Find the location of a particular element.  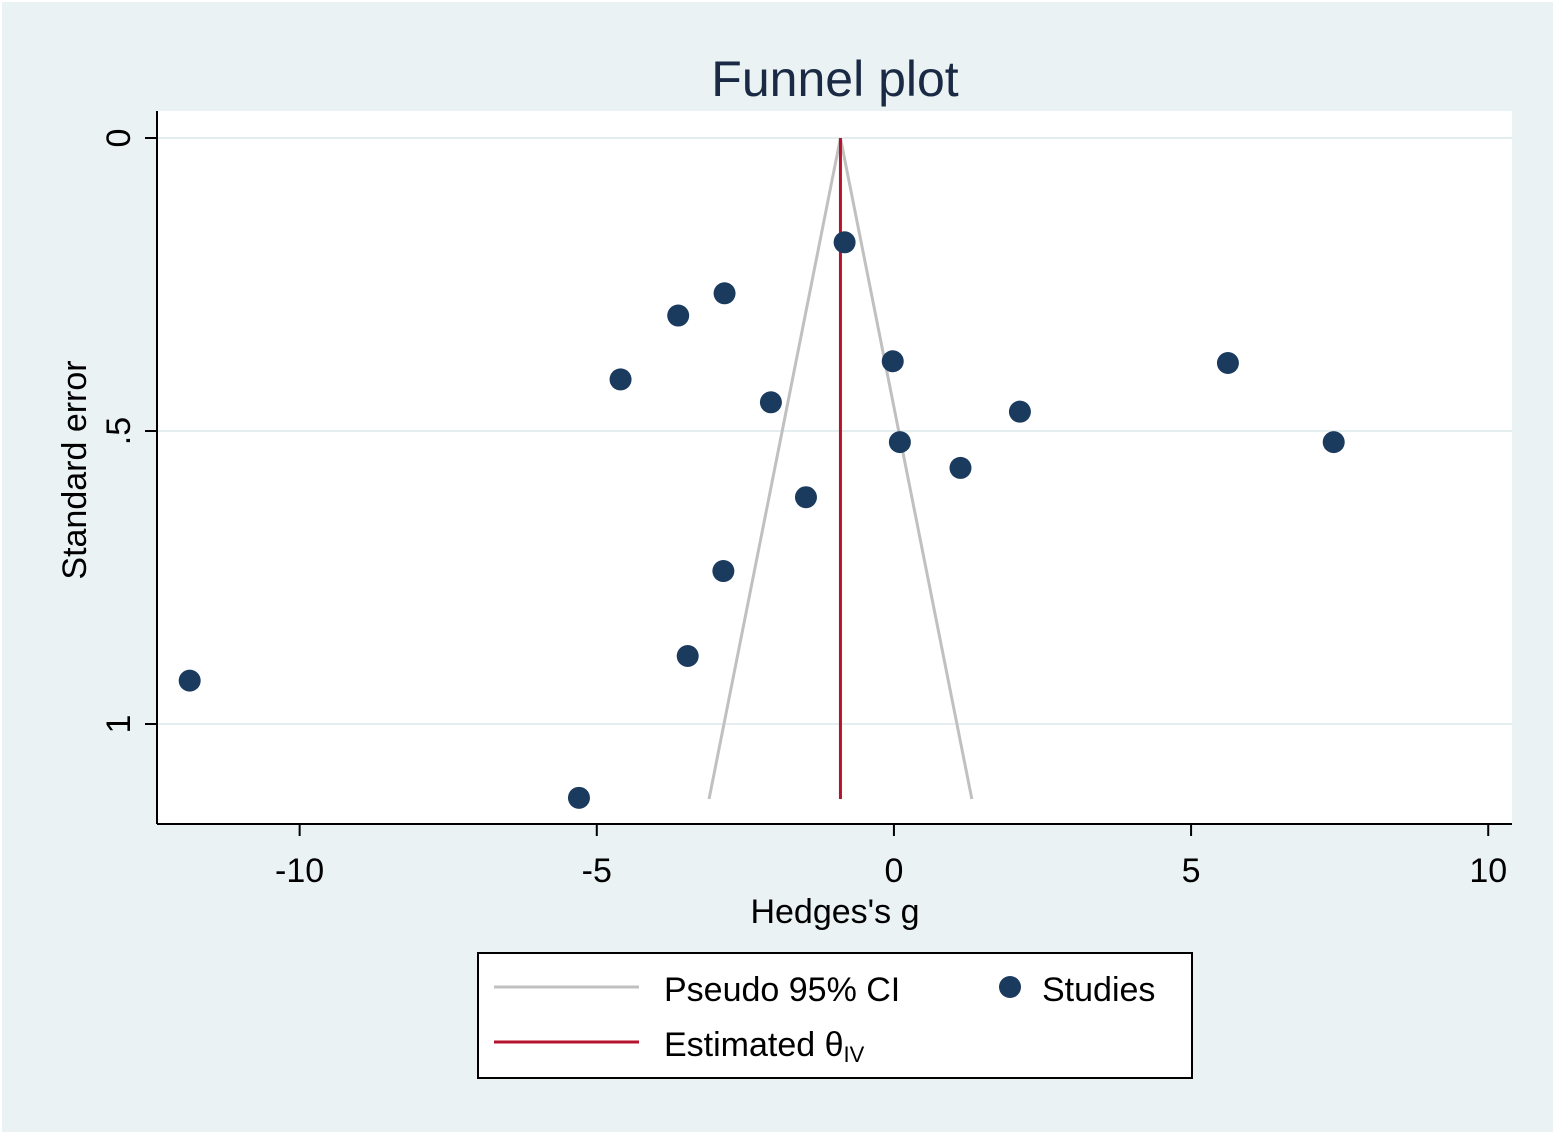

legend-estimate-text: Estimated θ is located at coordinates (754, 1045).